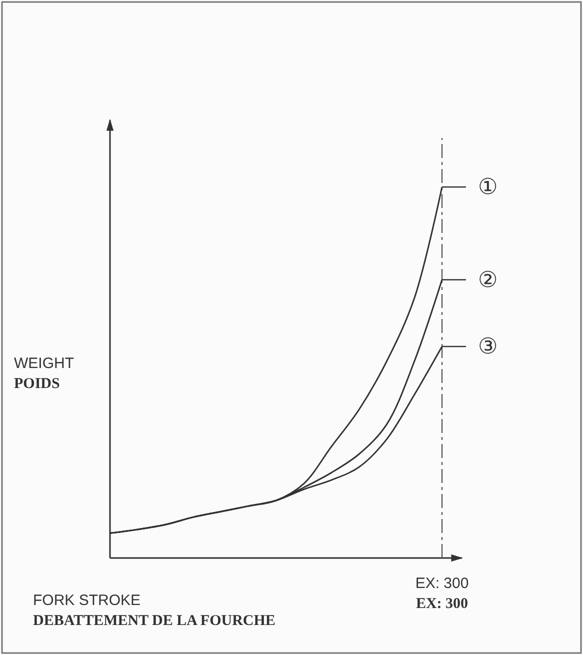  What do you see at coordinates (488, 346) in the screenshot?
I see `legend-label: ③` at bounding box center [488, 346].